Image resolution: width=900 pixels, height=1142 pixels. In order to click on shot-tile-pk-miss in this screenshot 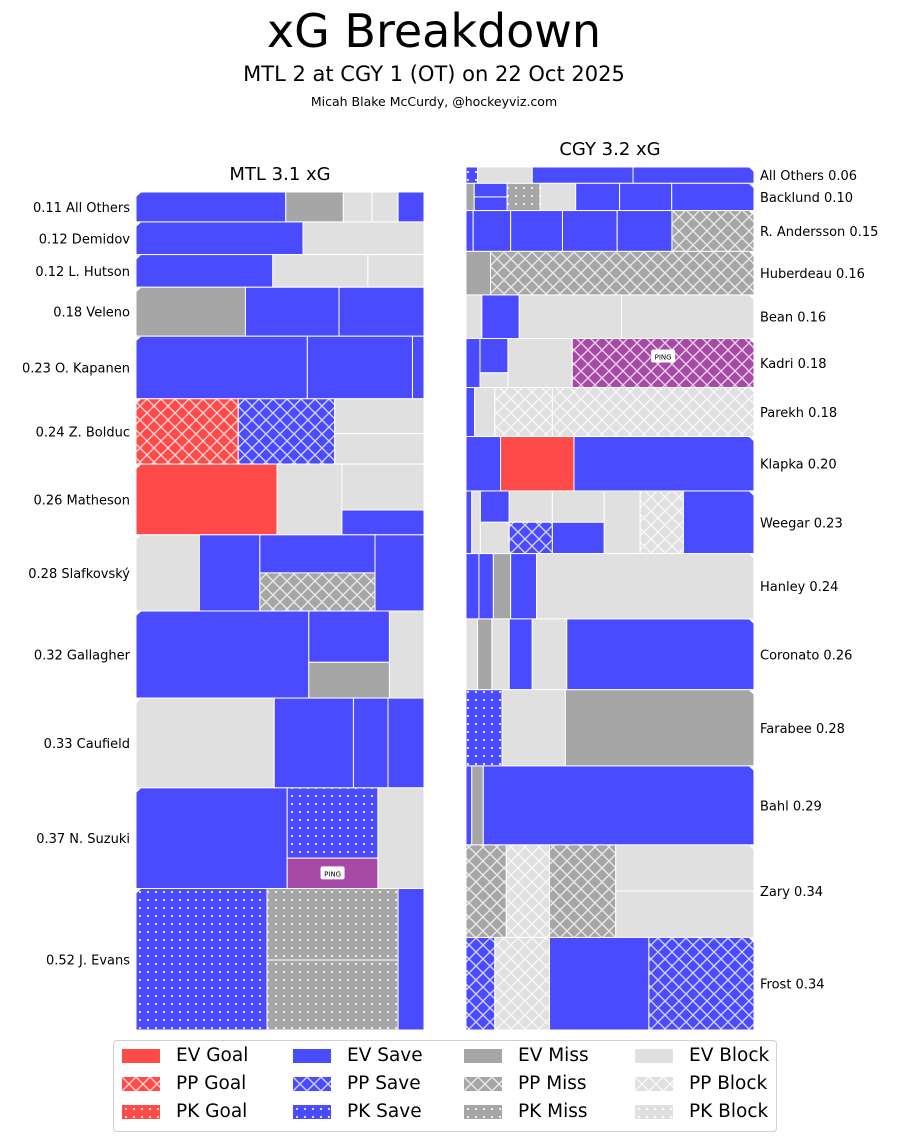, I will do `click(332, 924)`.